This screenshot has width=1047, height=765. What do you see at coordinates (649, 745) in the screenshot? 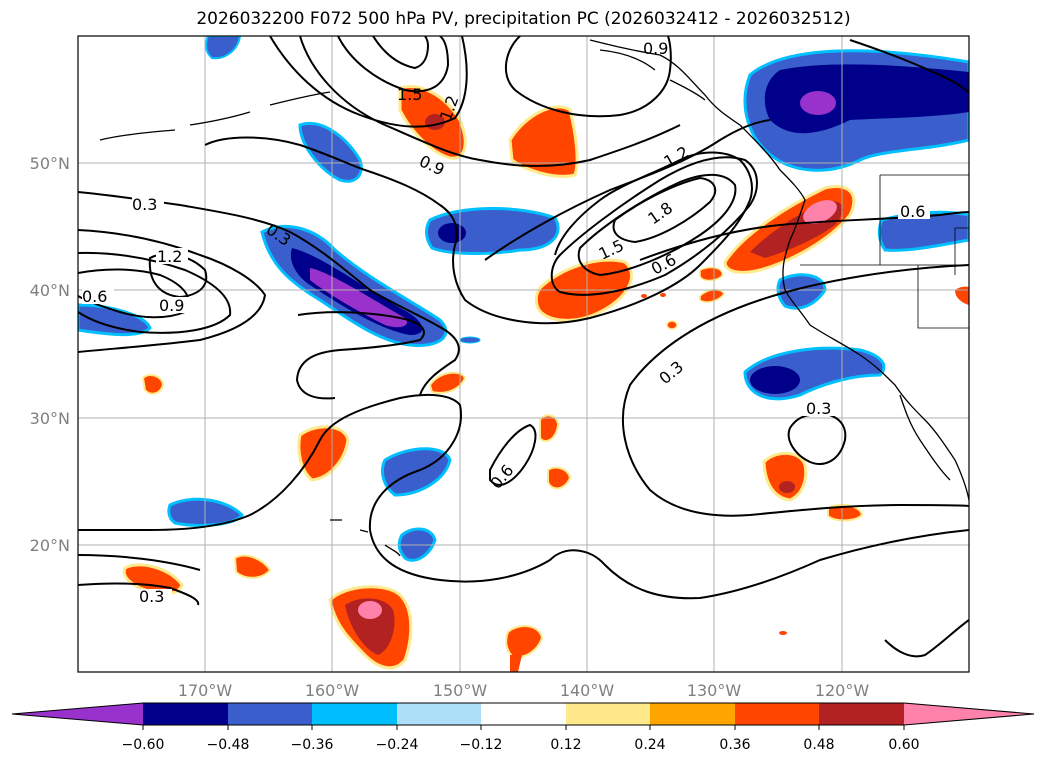
I see `colorbar-tick-label: 0.24` at bounding box center [649, 745].